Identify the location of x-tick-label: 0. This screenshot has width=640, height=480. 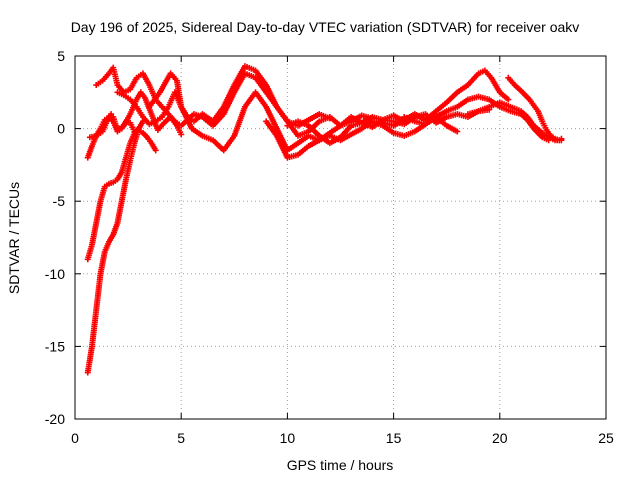
(75, 438).